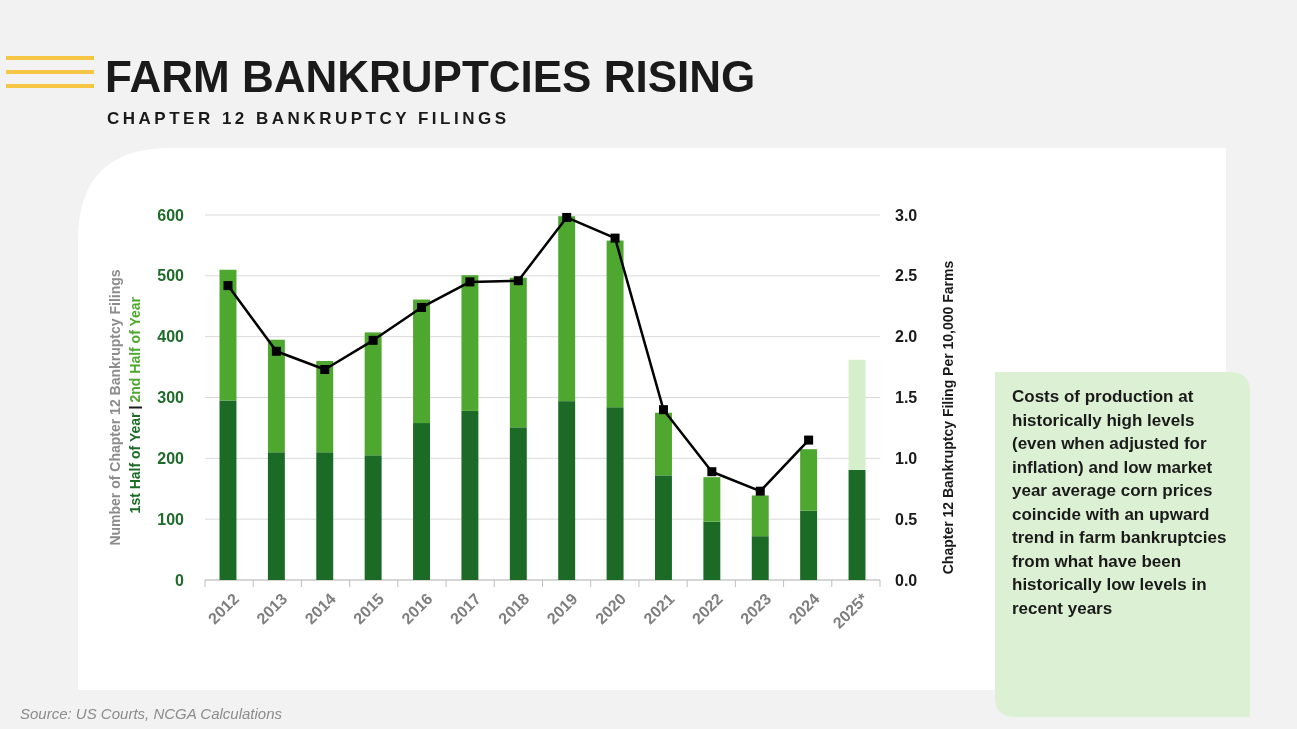  I want to click on y2-tick-label: 1.0, so click(906, 458).